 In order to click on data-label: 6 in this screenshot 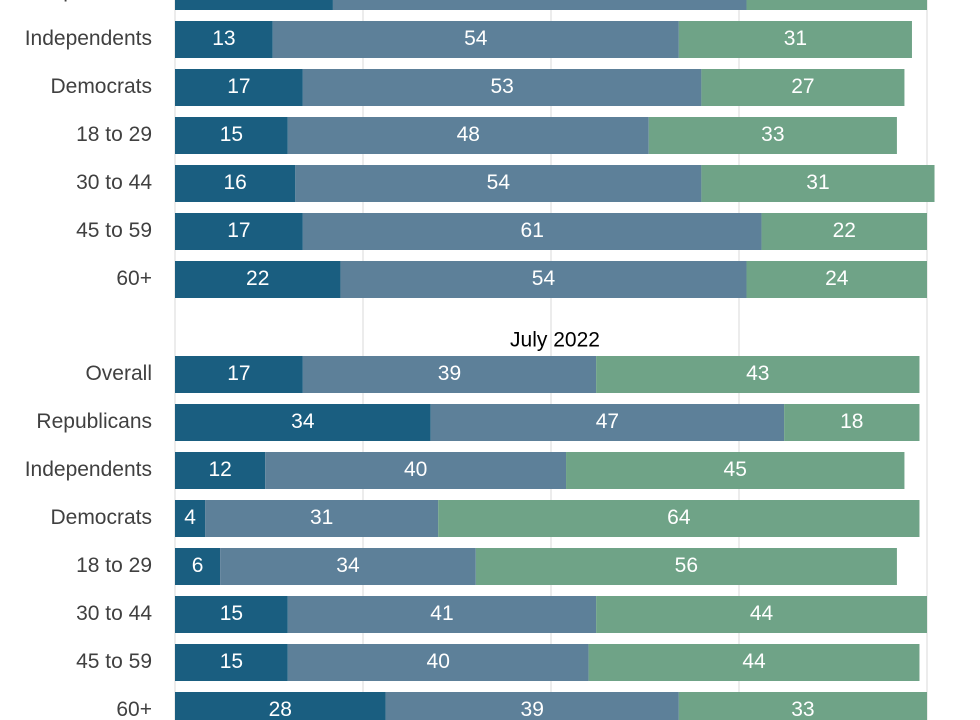, I will do `click(198, 565)`.